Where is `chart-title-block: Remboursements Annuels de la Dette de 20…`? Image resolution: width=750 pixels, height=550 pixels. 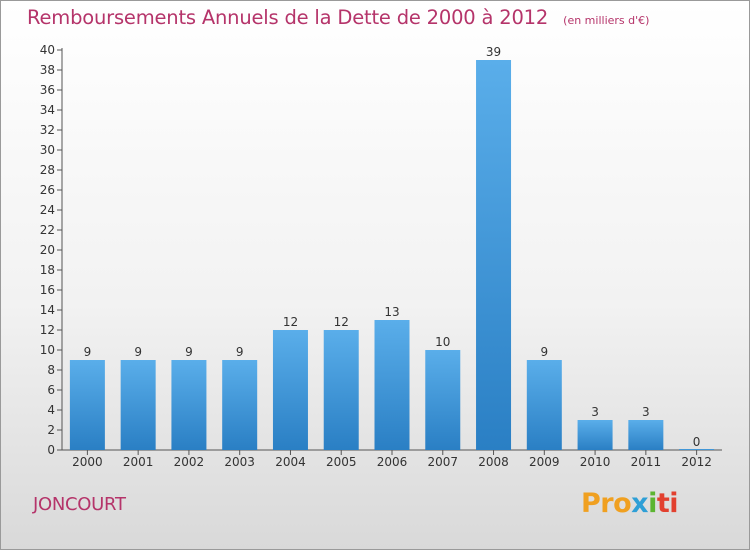
chart-title-block: Remboursements Annuels de la Dette de 20… is located at coordinates (338, 17).